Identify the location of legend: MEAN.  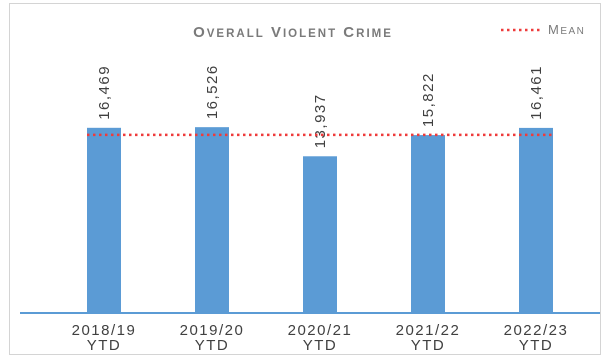
(543, 29).